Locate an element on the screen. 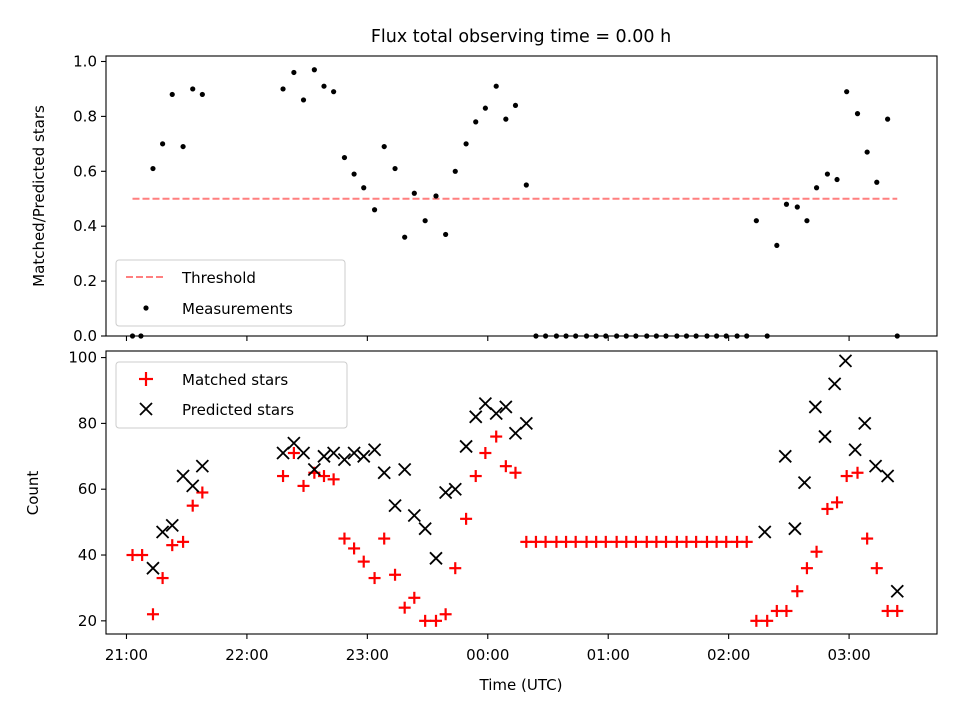 This screenshot has height=720, width=960. count-y-tick-label: 40 is located at coordinates (87, 555).